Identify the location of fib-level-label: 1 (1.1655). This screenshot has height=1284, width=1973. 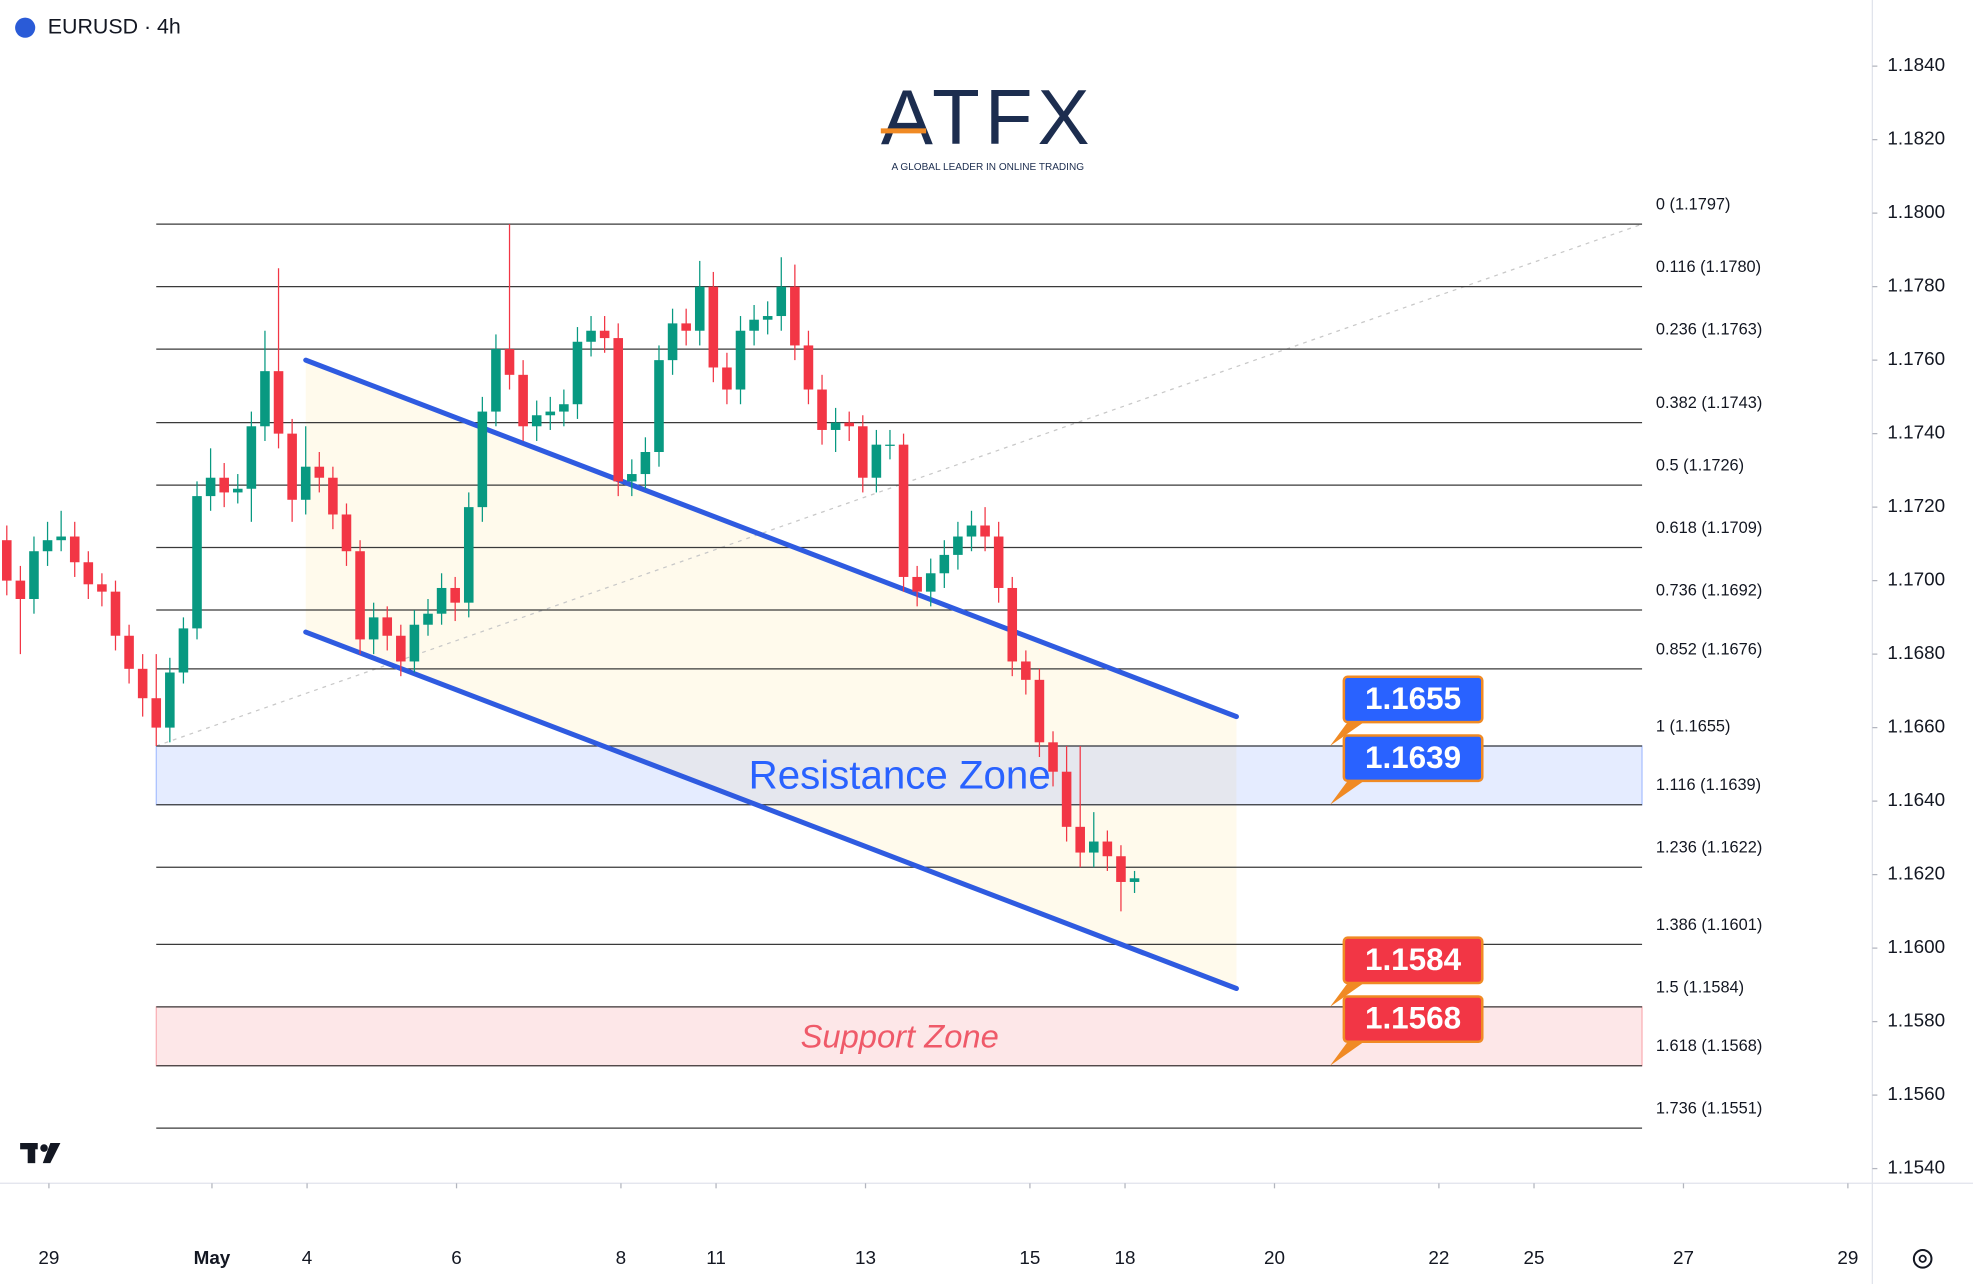
(1693, 726).